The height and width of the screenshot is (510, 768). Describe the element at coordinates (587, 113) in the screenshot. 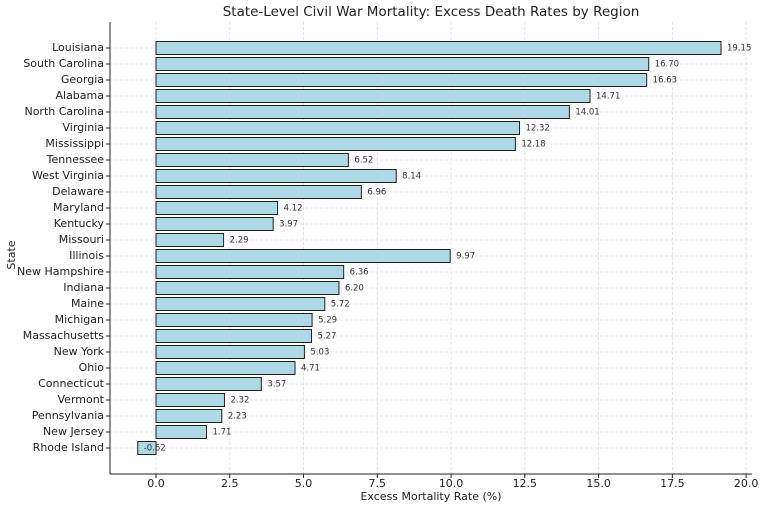

I see `value-label: 14.01` at that location.